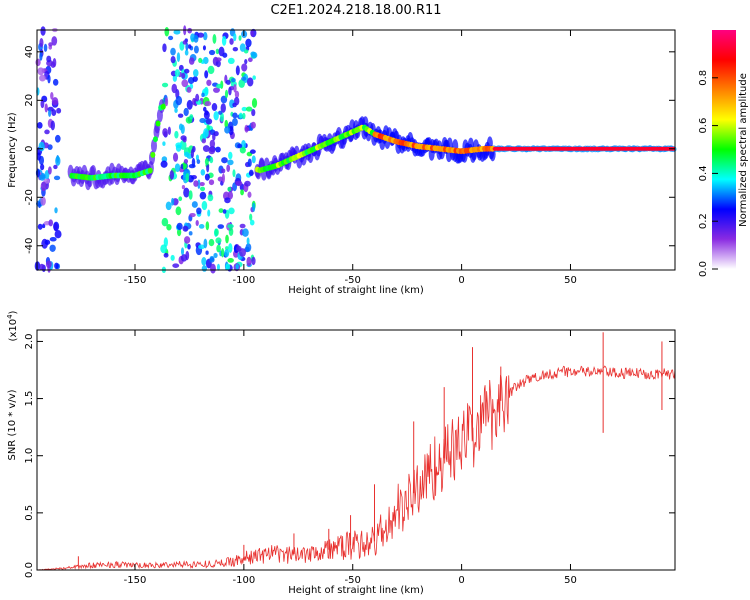  Describe the element at coordinates (13, 330) in the screenshot. I see `snr-y-multiplier-base: (x10` at that location.